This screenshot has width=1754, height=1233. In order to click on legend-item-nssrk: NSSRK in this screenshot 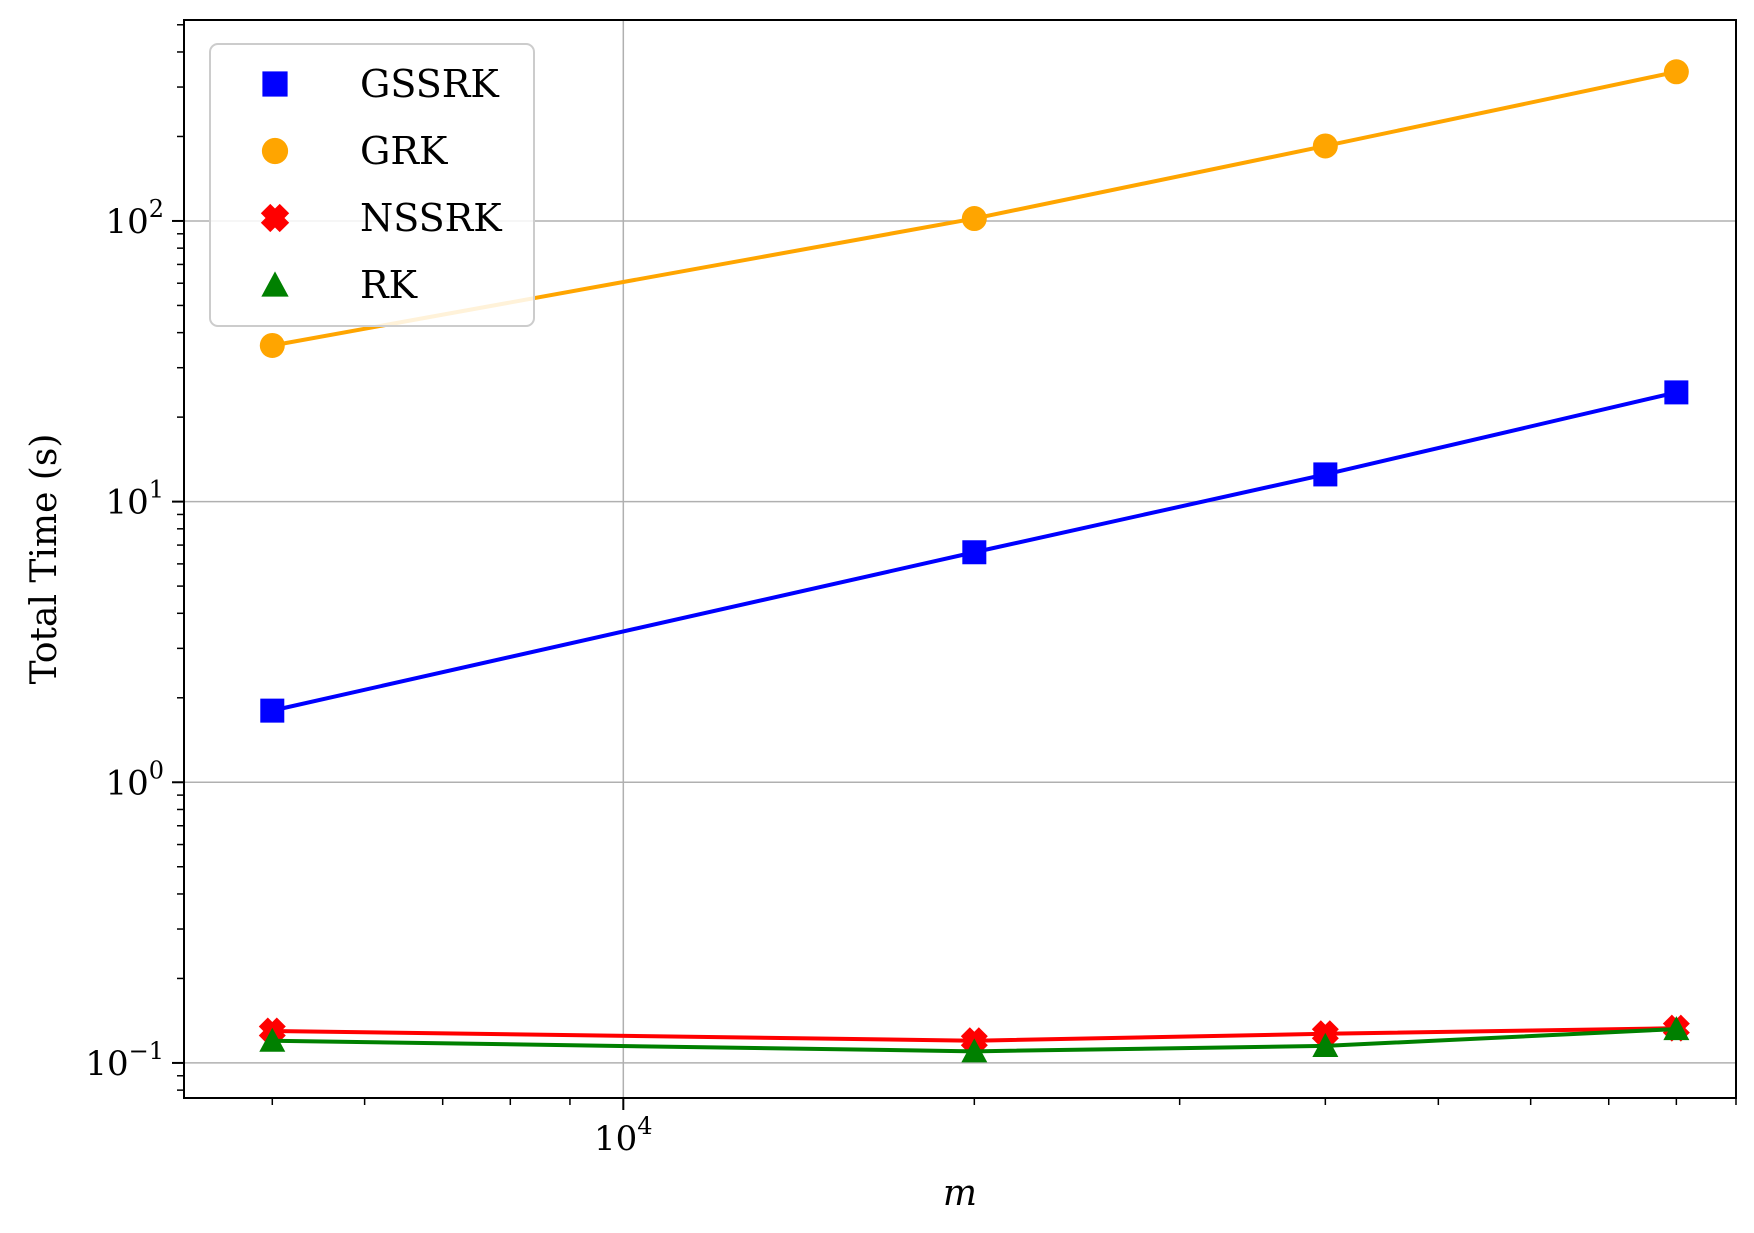, I will do `click(381, 218)`.